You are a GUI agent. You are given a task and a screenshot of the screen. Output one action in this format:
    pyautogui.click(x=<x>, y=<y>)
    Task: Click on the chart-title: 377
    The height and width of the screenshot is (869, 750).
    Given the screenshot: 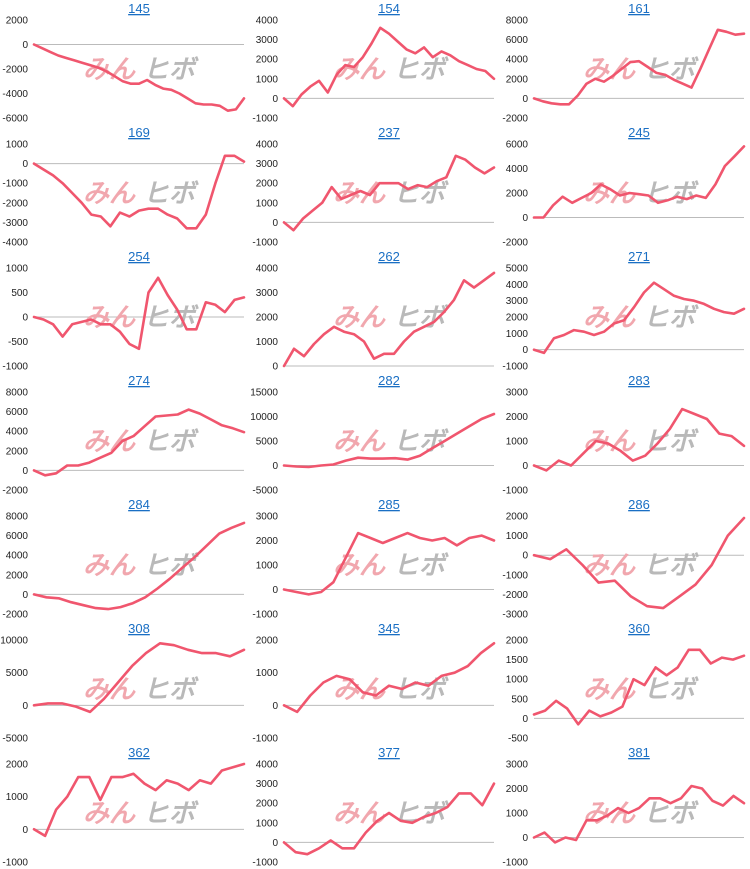 What is the action you would take?
    pyautogui.click(x=389, y=752)
    